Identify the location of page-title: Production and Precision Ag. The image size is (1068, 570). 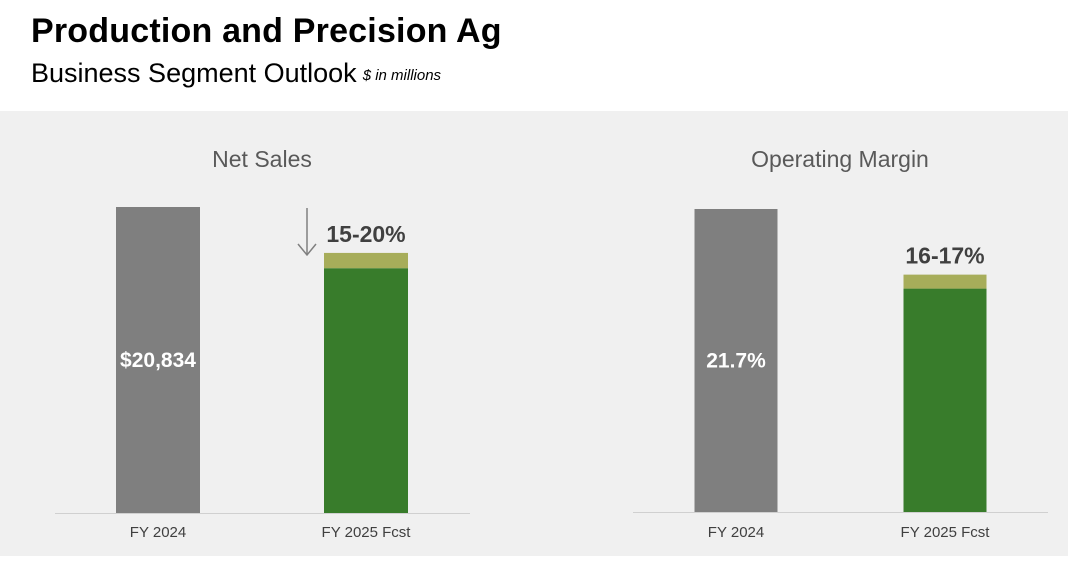
(266, 31).